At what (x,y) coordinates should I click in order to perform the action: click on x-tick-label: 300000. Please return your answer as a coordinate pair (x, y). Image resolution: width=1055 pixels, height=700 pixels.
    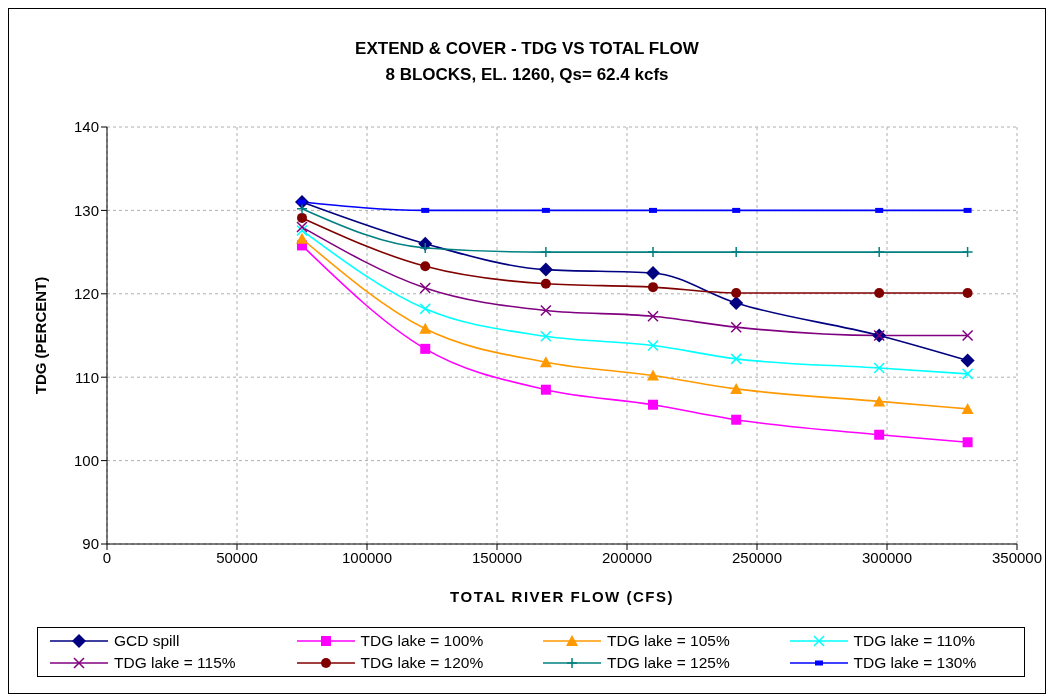
    Looking at the image, I should click on (887, 557).